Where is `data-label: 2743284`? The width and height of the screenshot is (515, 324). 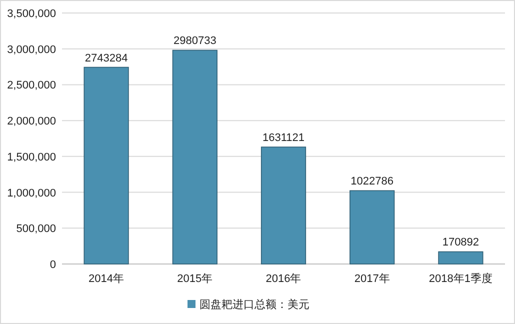 data-label: 2743284 is located at coordinates (106, 58).